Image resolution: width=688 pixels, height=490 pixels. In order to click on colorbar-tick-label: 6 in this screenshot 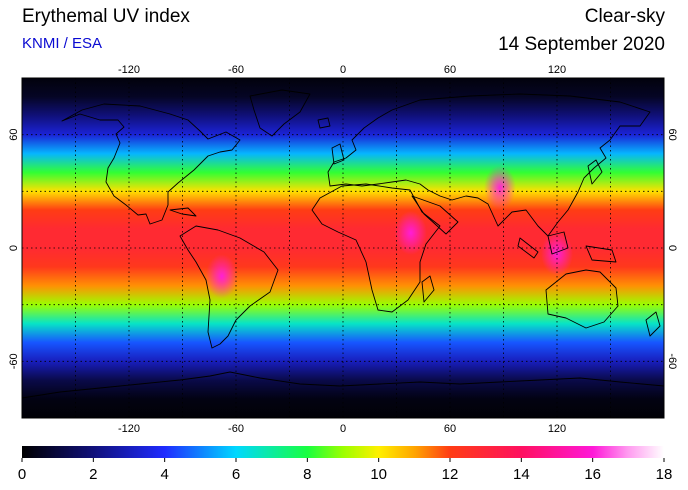, I will do `click(236, 474)`.